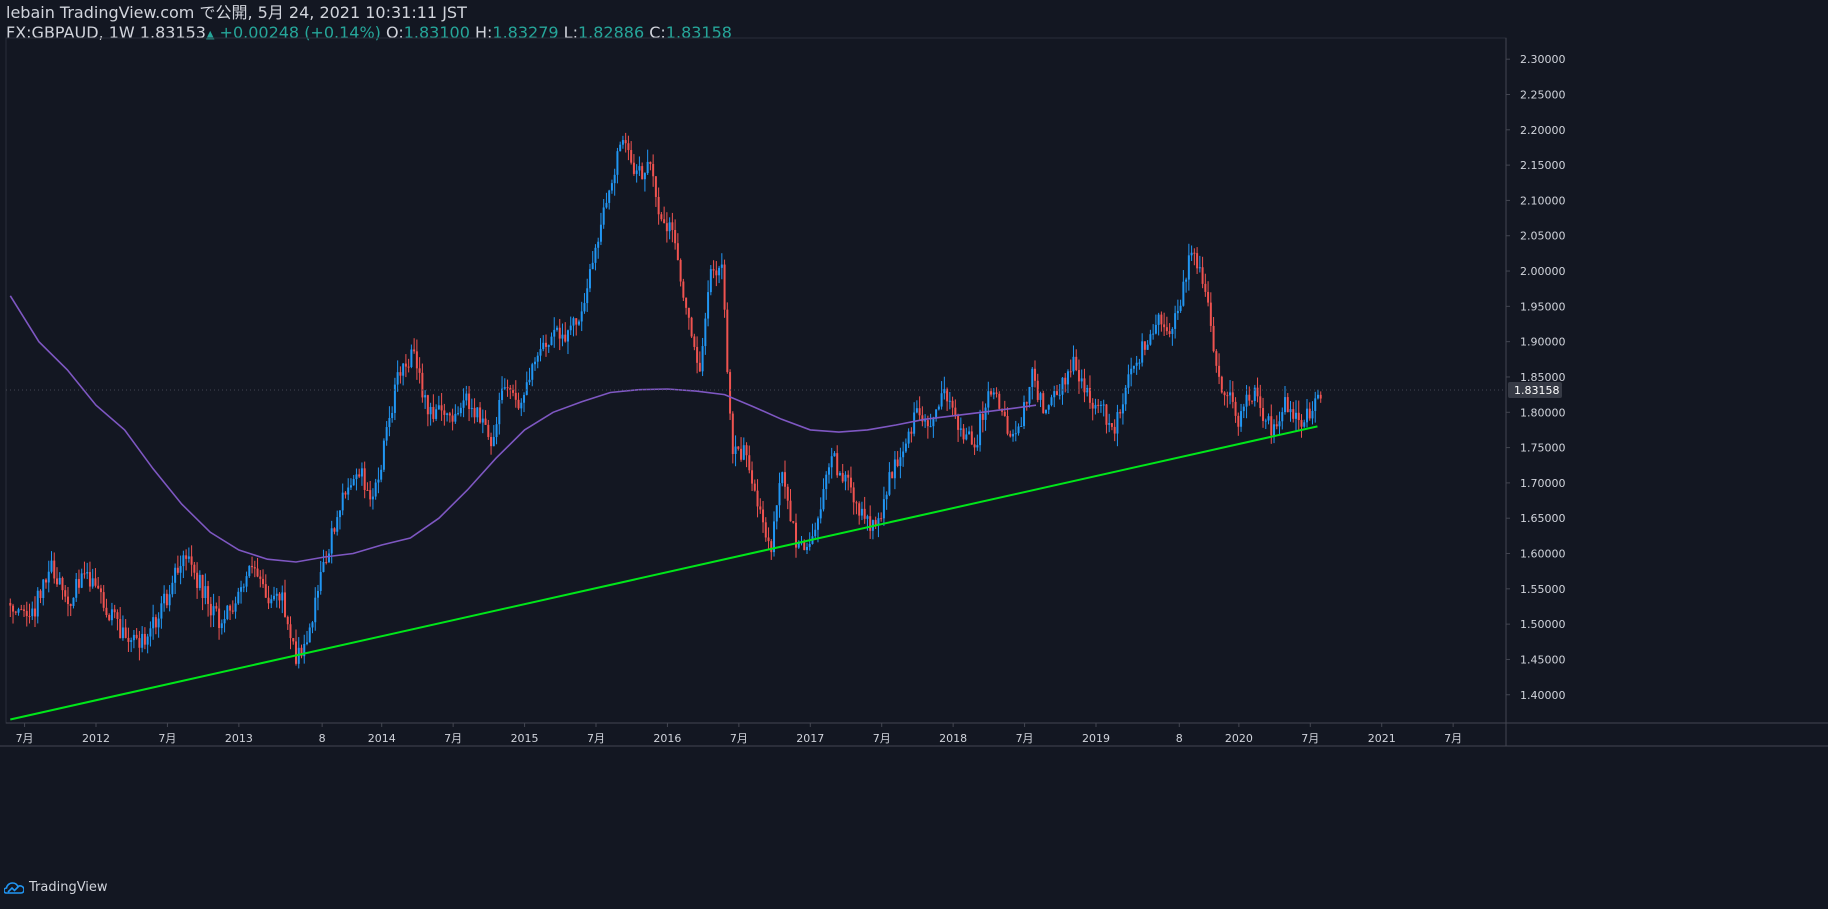  Describe the element at coordinates (1543, 554) in the screenshot. I see `y-tick-label: 1.60000` at that location.